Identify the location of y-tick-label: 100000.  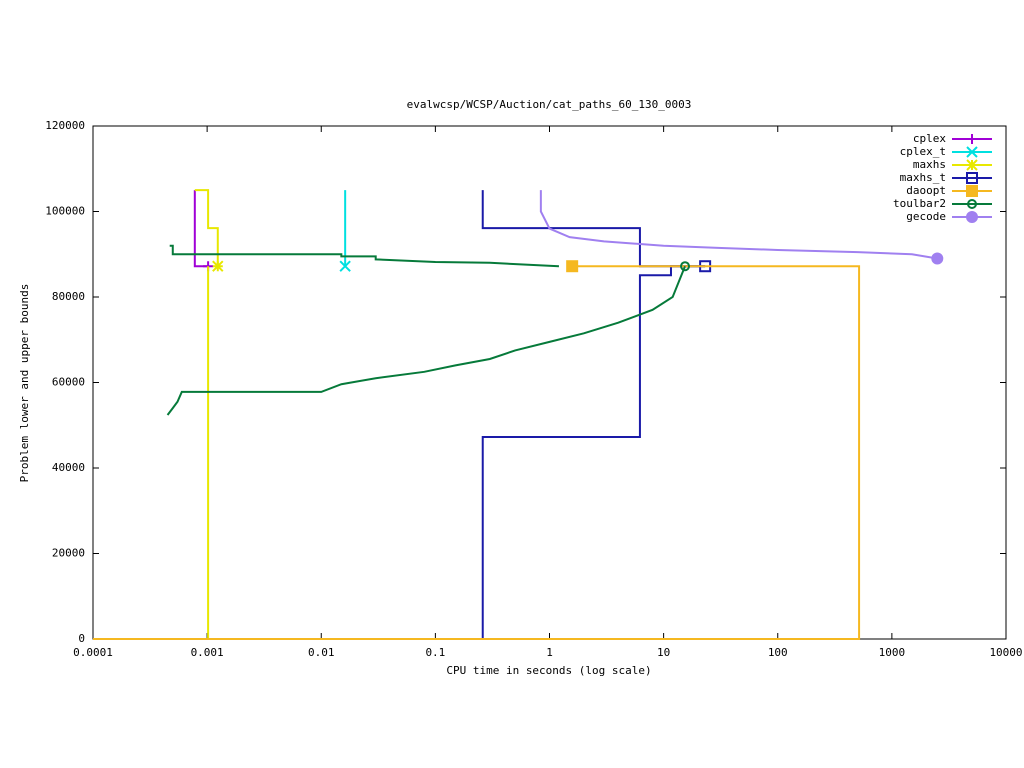
(65, 211).